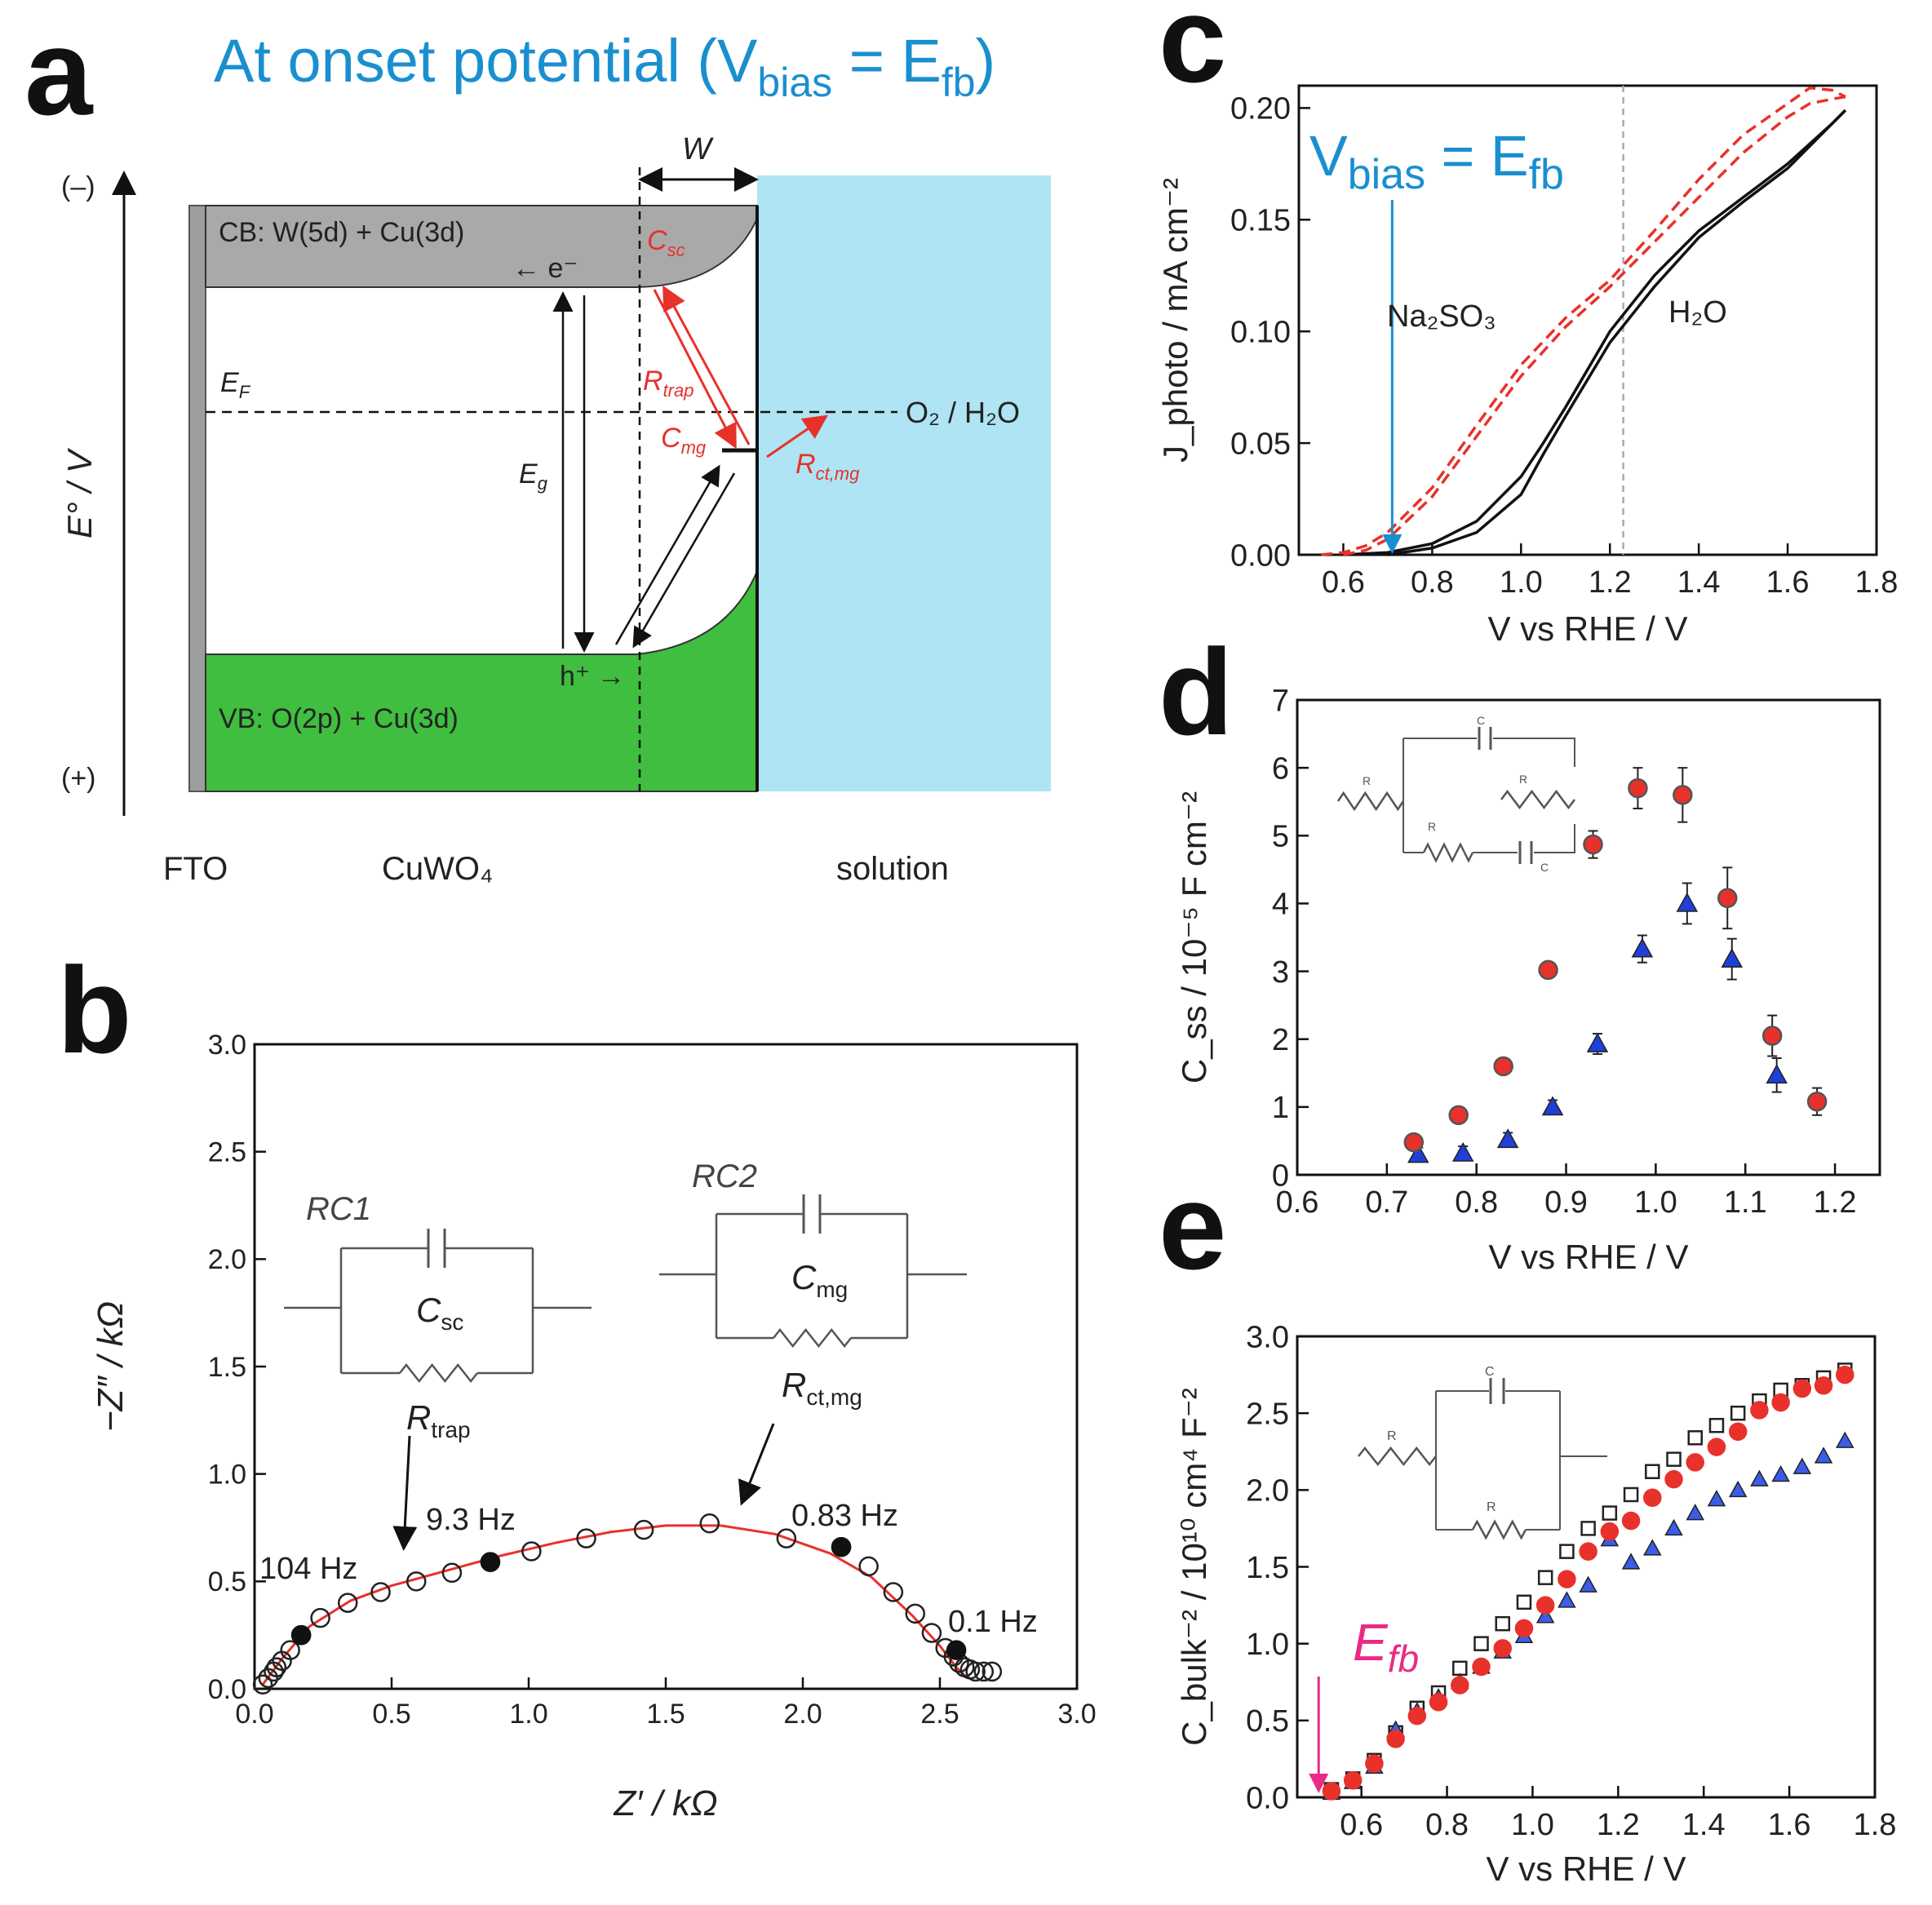 This screenshot has height=1905, width=1932. I want to click on y-tick-label: 0.0, so click(227, 1689).